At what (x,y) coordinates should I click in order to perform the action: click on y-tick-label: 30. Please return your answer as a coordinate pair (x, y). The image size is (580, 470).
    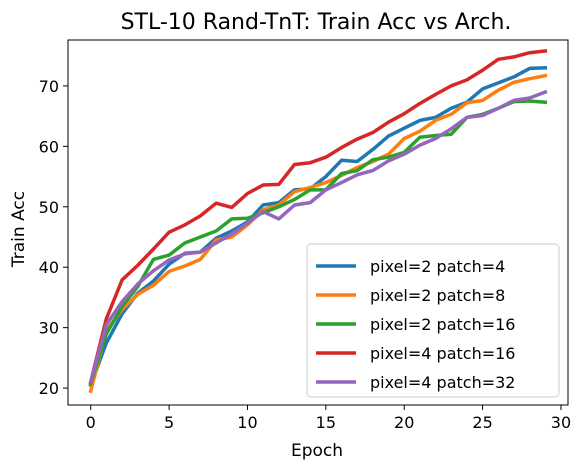
    Looking at the image, I should click on (49, 328).